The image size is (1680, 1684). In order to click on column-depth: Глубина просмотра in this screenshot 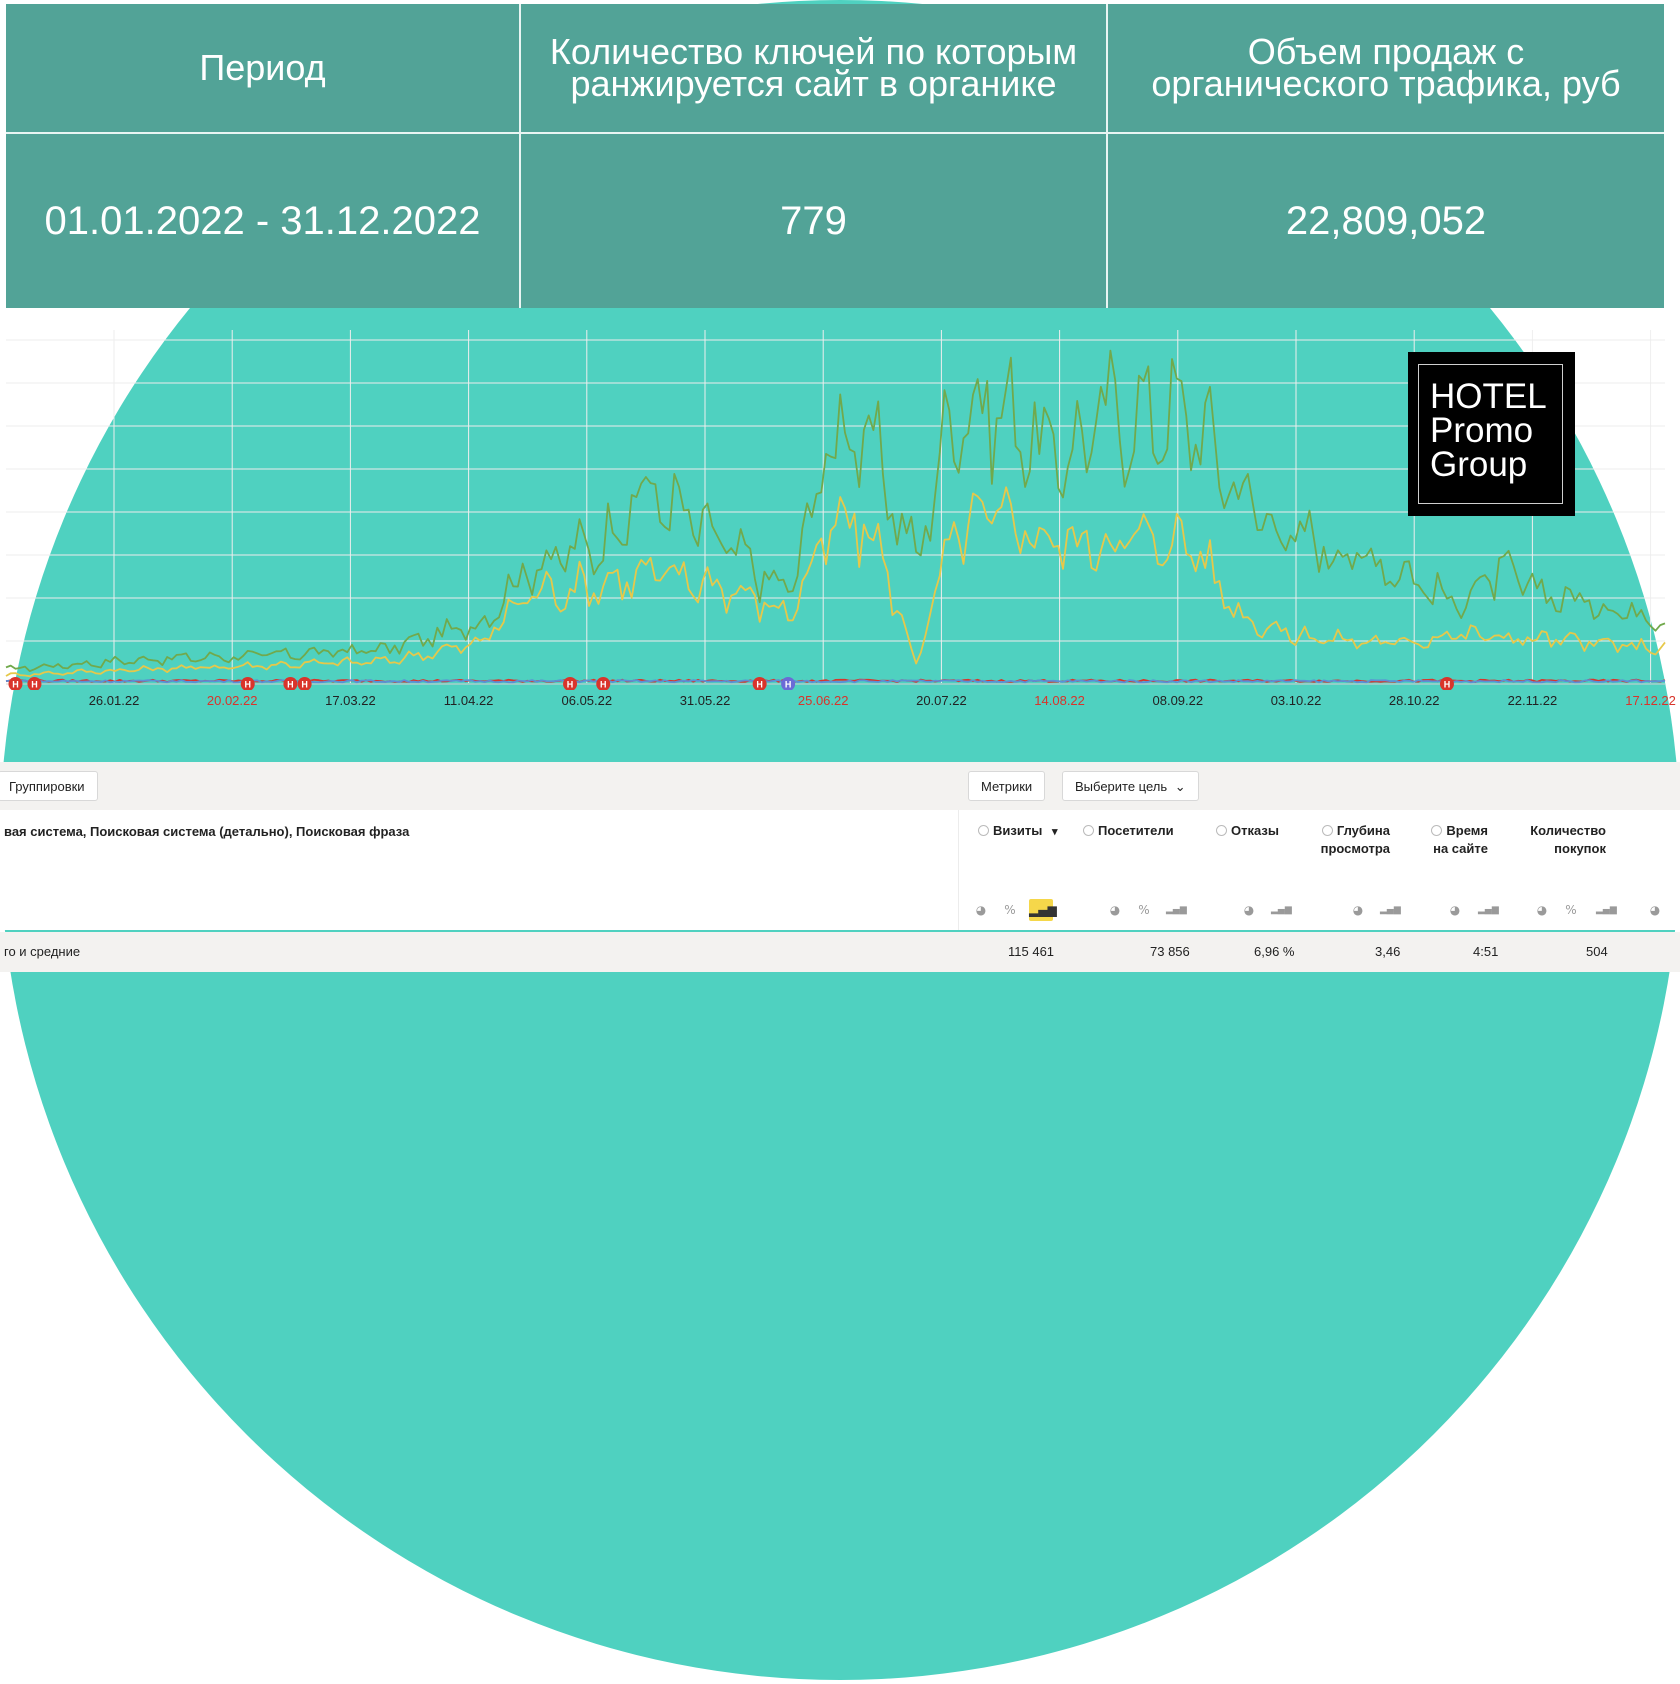, I will do `click(1354, 840)`.